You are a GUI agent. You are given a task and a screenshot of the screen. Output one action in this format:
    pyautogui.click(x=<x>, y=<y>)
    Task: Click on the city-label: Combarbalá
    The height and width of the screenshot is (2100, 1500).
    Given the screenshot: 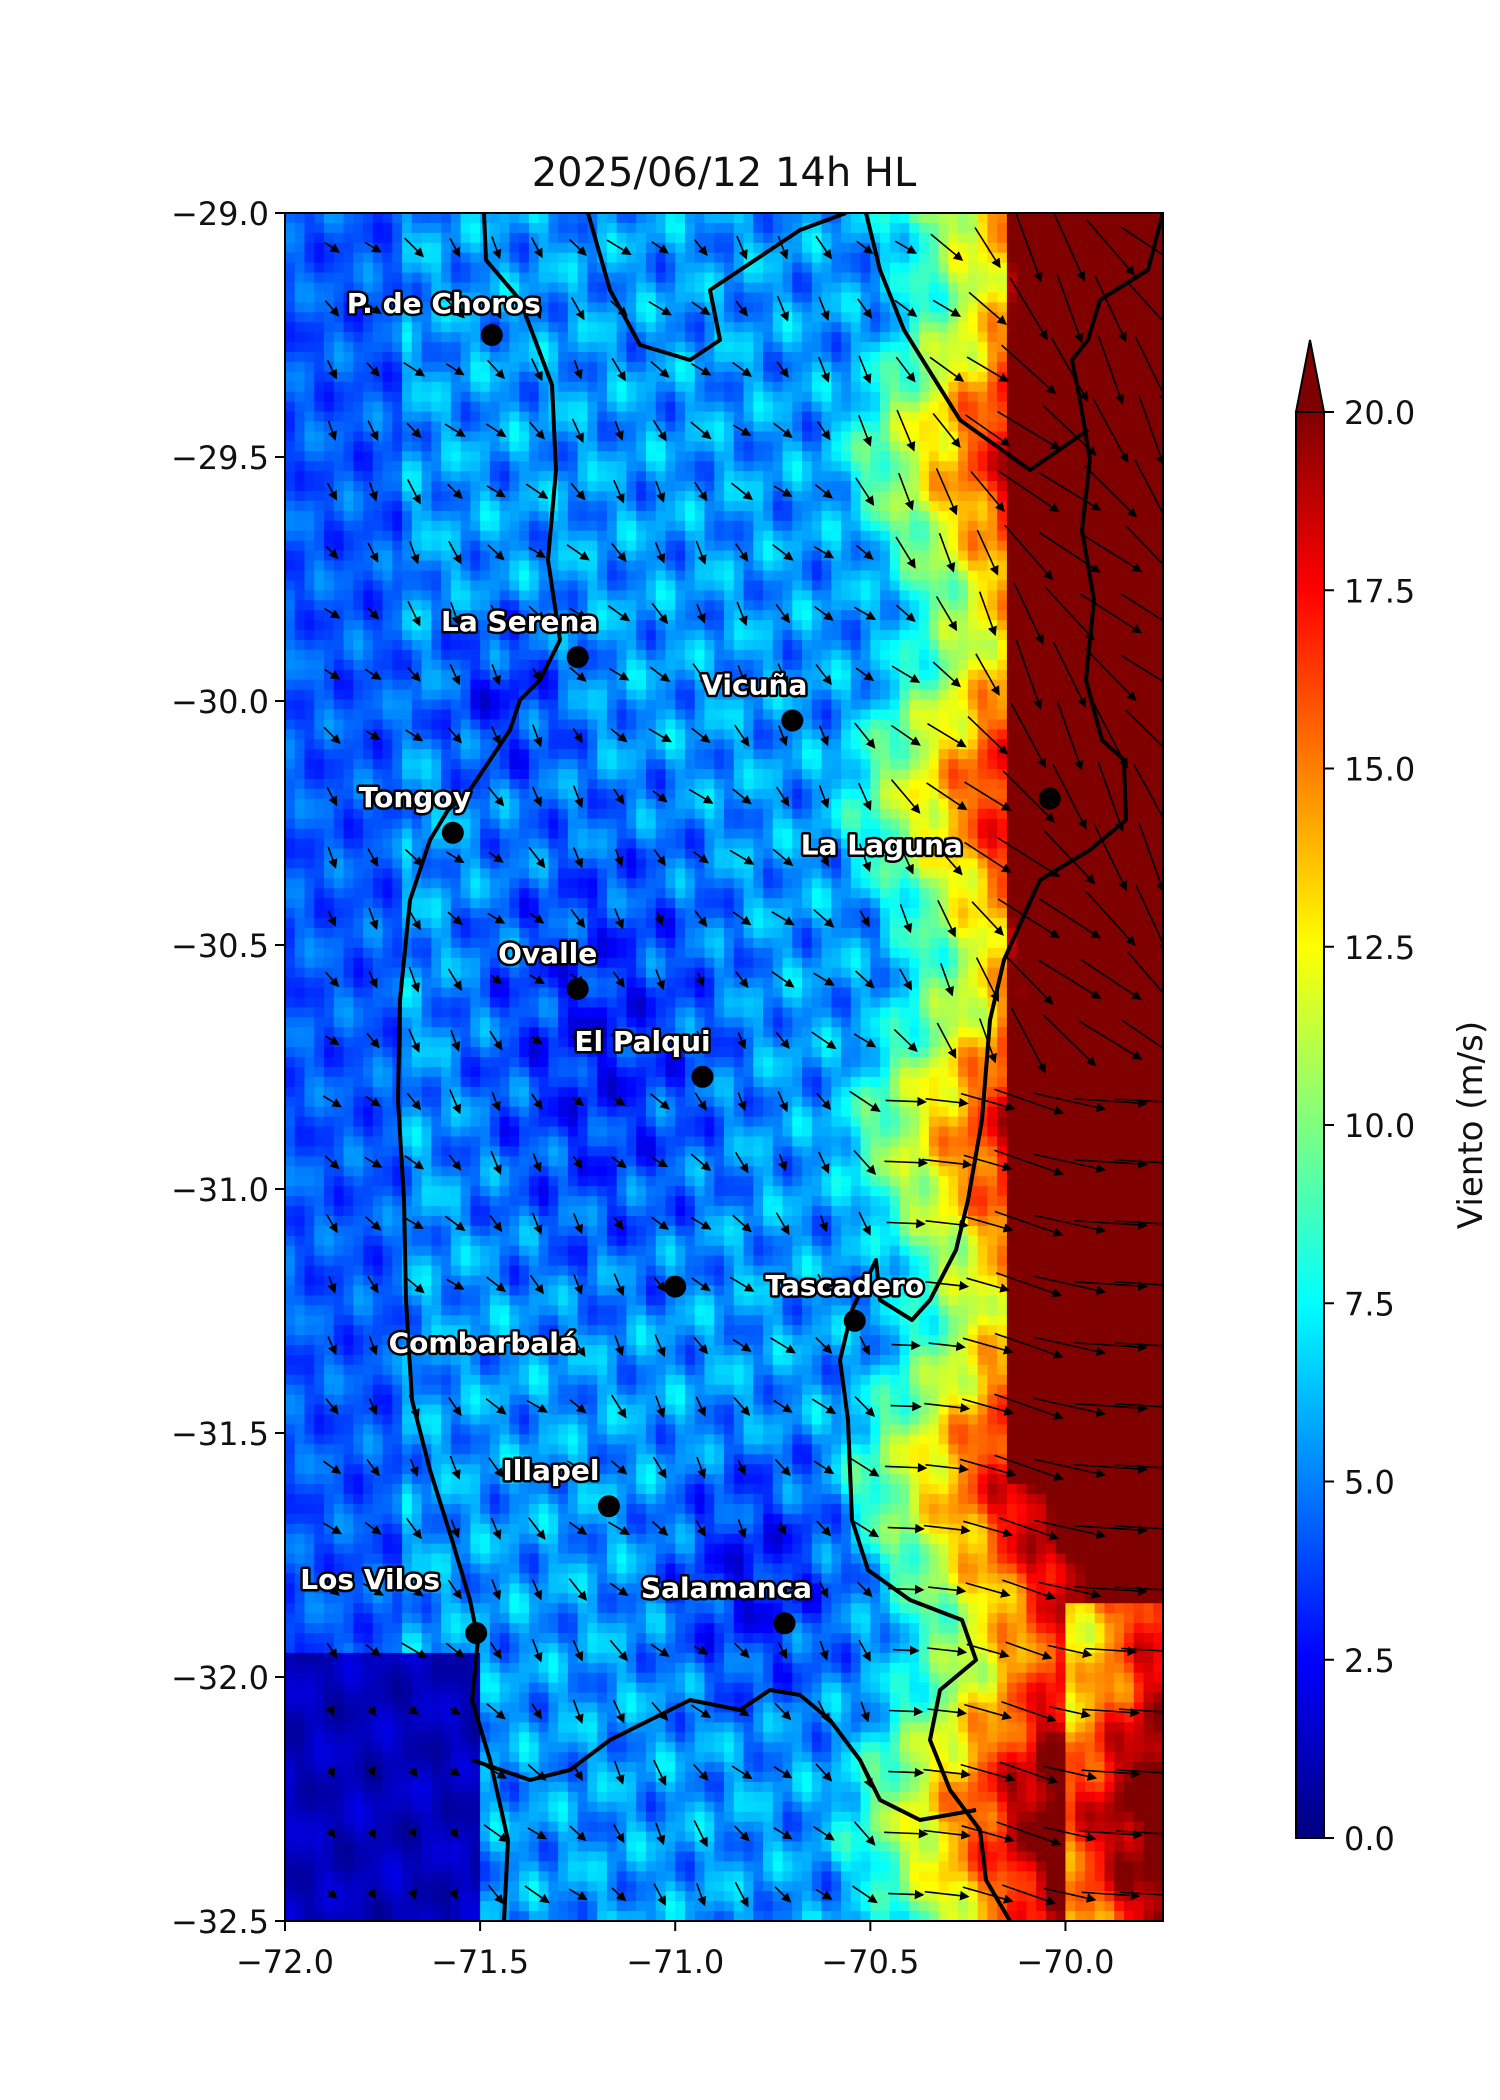 What is the action you would take?
    pyautogui.click(x=483, y=1343)
    